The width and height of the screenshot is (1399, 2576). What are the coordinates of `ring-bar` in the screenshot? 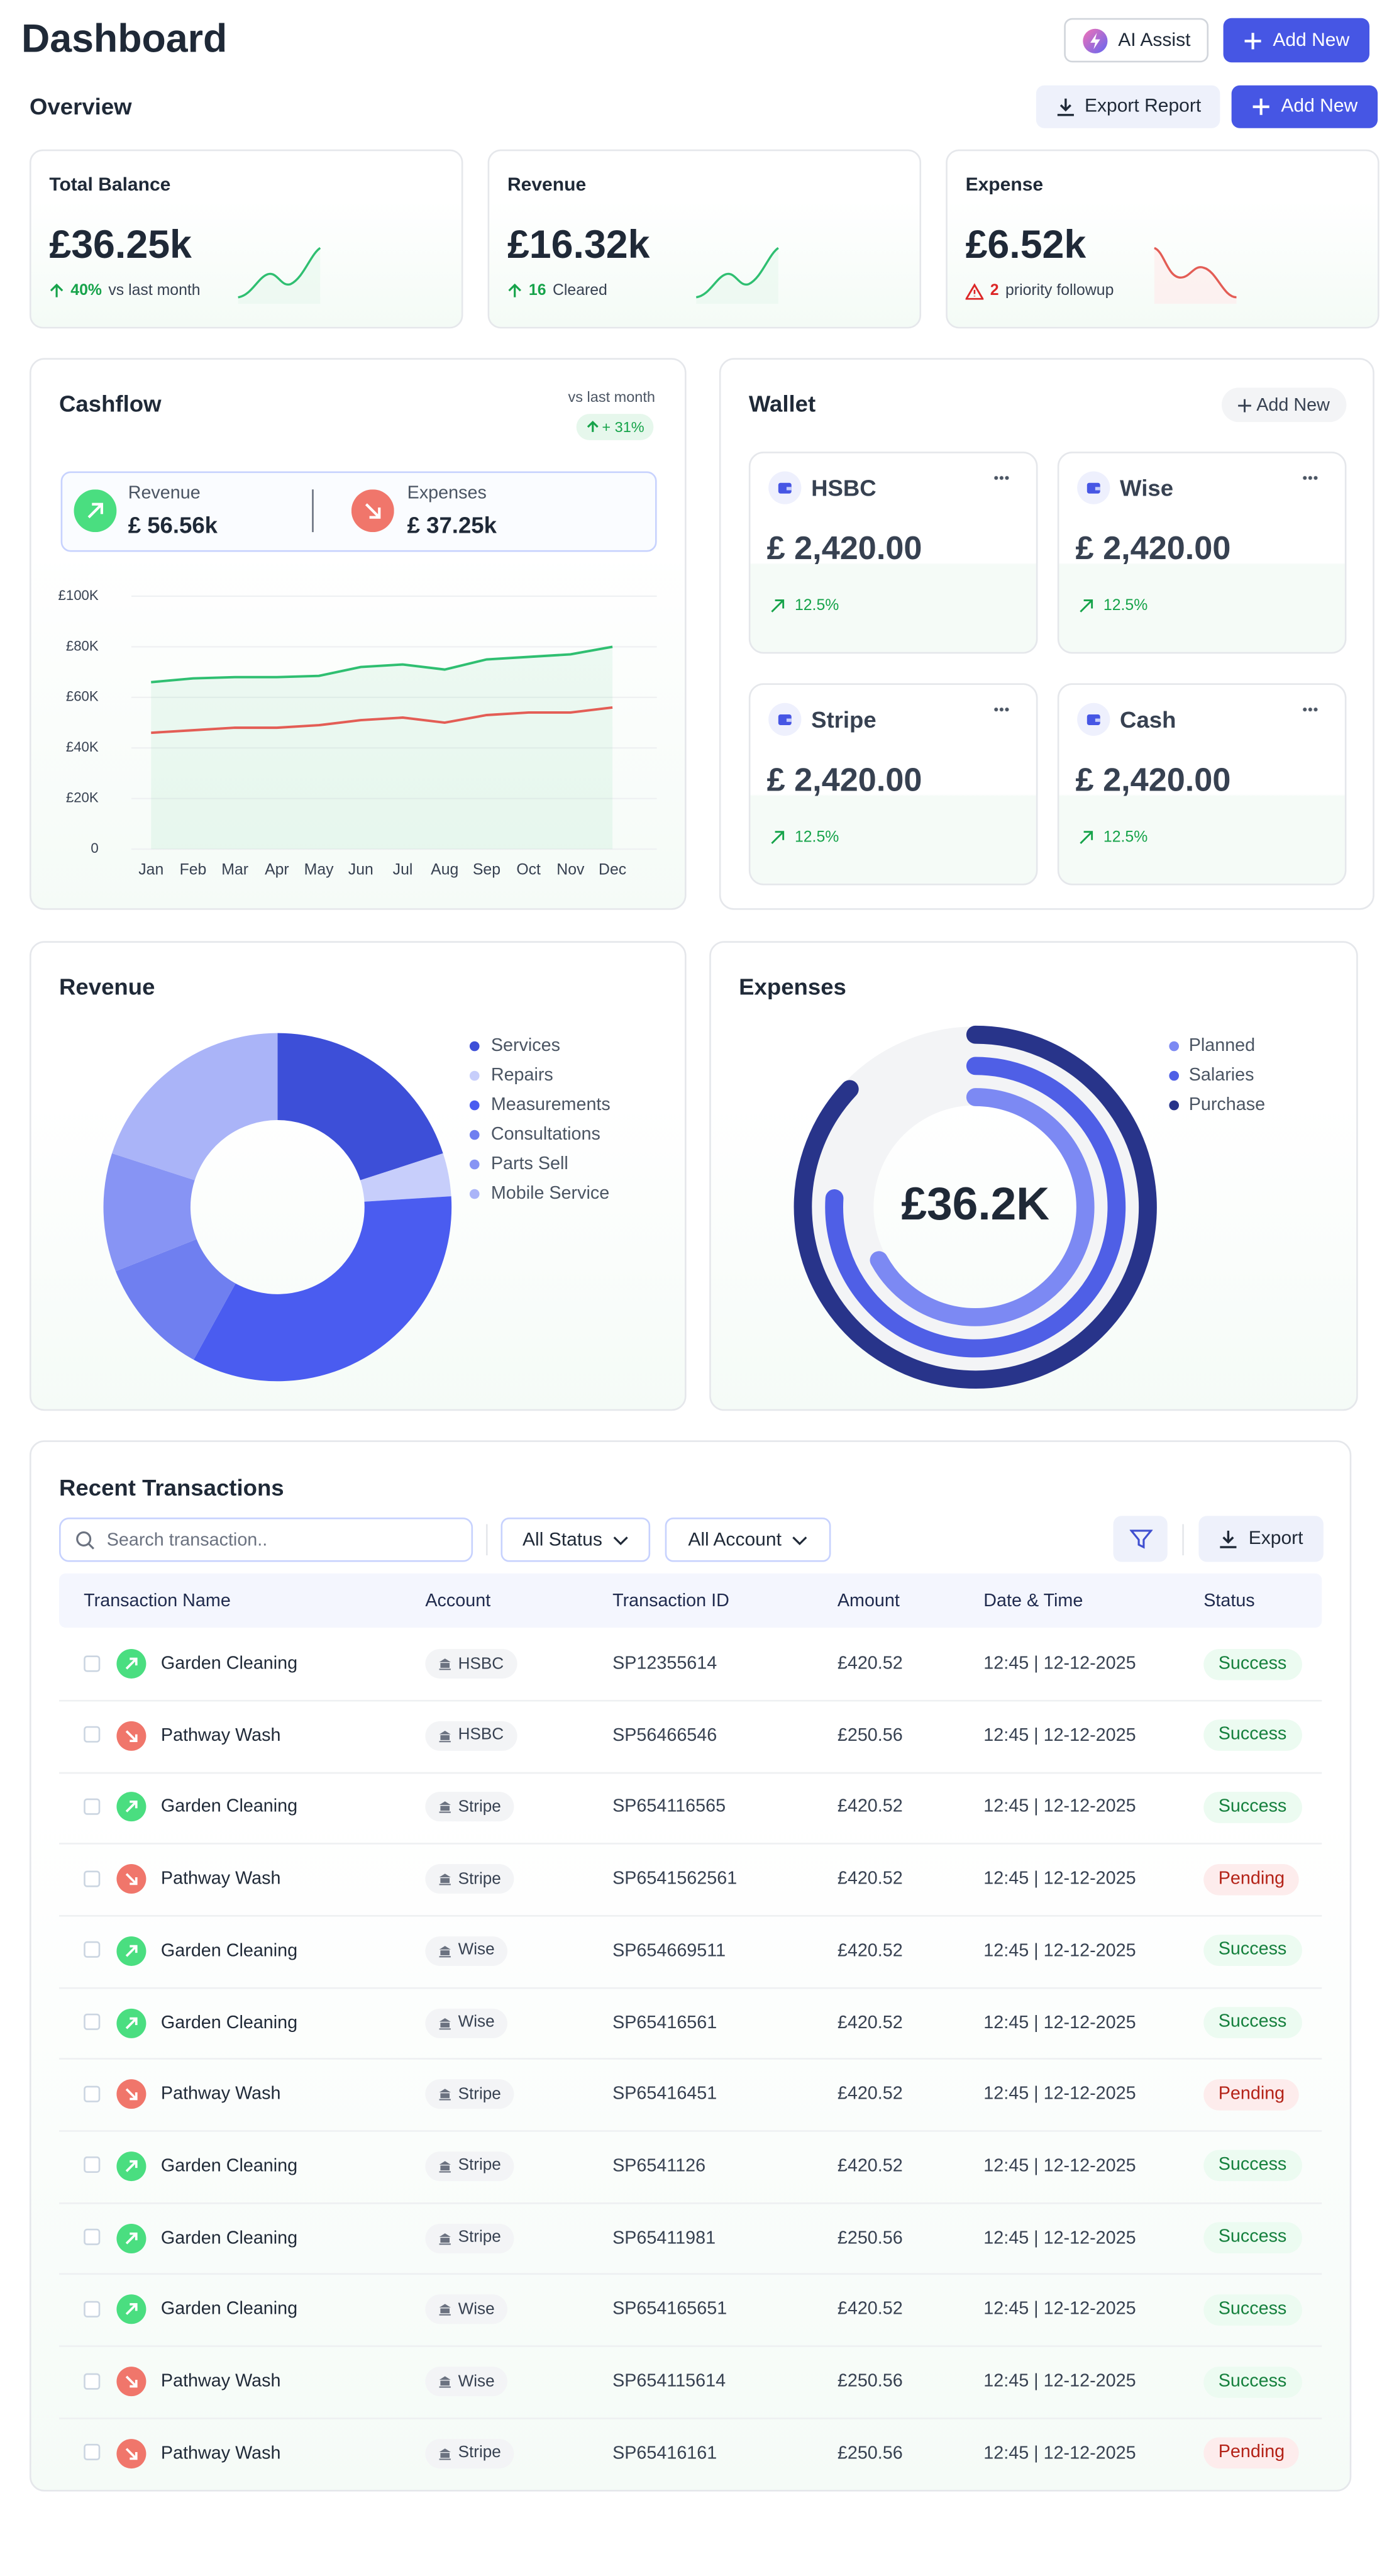 It's located at (982, 1207).